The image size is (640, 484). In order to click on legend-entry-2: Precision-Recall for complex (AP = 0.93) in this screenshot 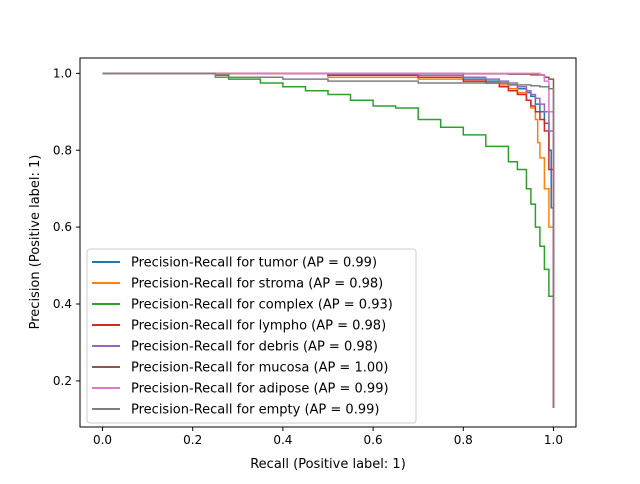, I will do `click(262, 305)`.